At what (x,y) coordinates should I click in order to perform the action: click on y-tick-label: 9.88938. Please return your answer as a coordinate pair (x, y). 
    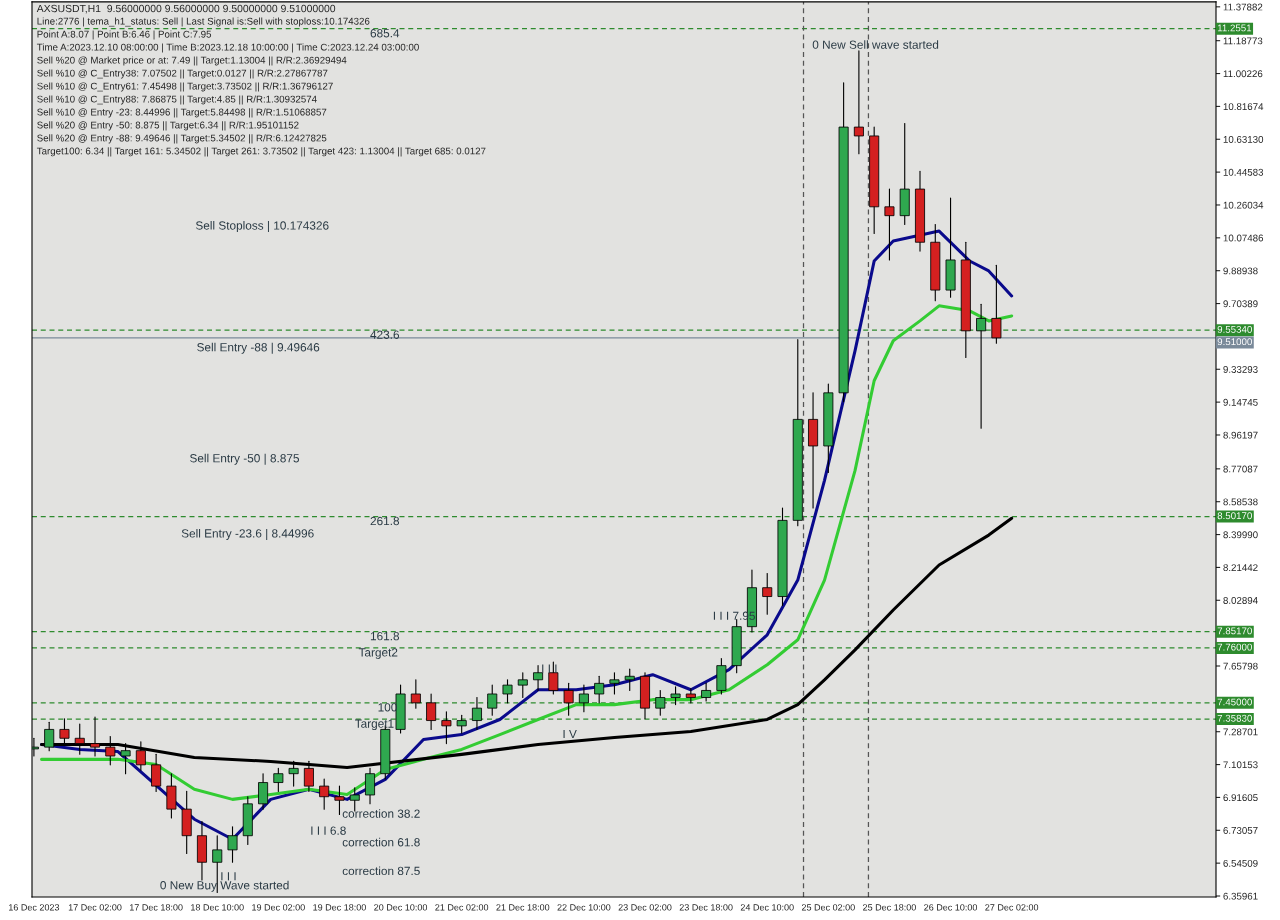
    Looking at the image, I should click on (1240, 271).